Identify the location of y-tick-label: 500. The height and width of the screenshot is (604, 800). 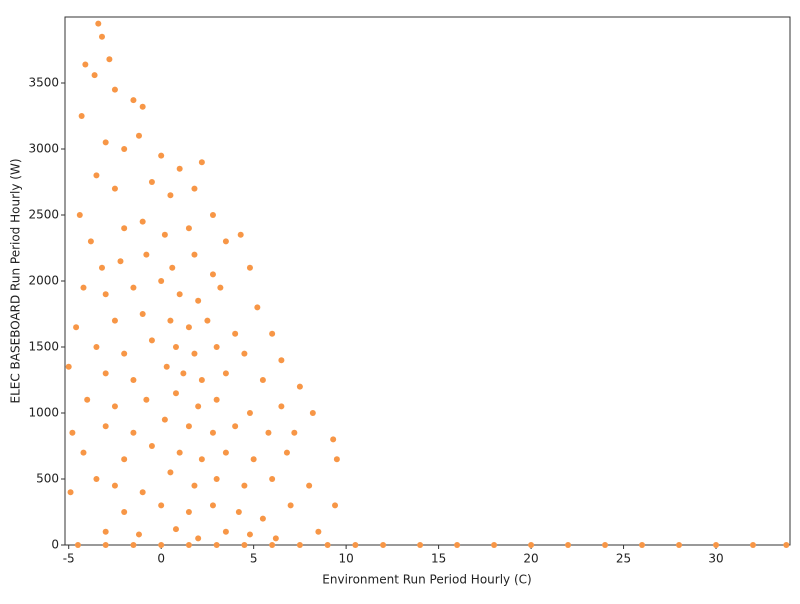
(47, 479).